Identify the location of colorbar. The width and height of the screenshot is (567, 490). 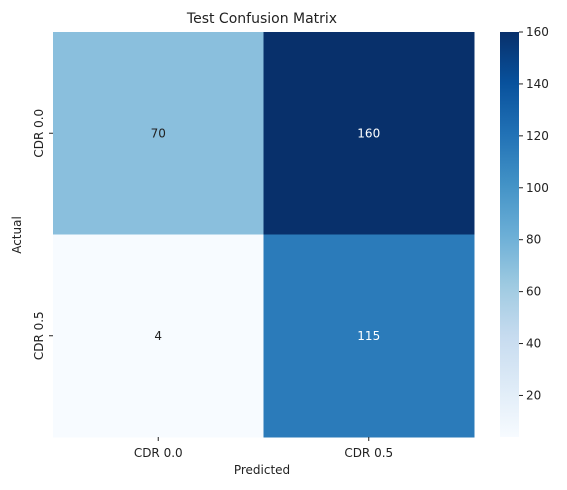
(509, 234).